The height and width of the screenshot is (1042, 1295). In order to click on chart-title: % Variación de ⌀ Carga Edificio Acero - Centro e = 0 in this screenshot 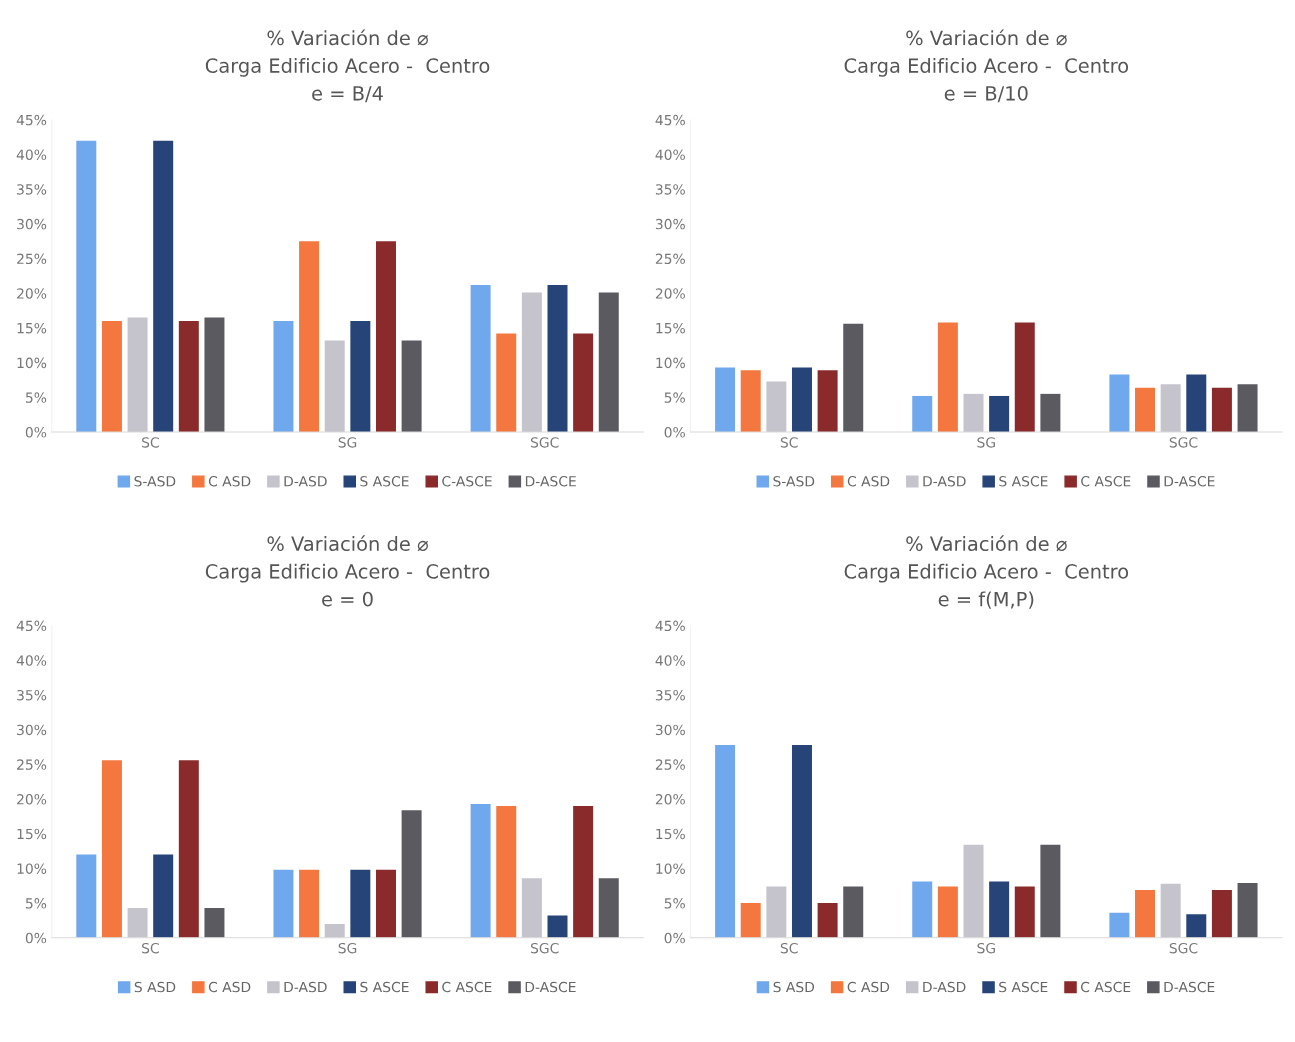, I will do `click(347, 571)`.